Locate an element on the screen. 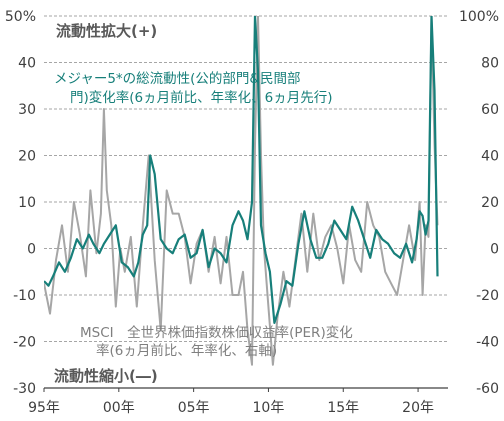  right-tick-label: 20 is located at coordinates (490, 203).